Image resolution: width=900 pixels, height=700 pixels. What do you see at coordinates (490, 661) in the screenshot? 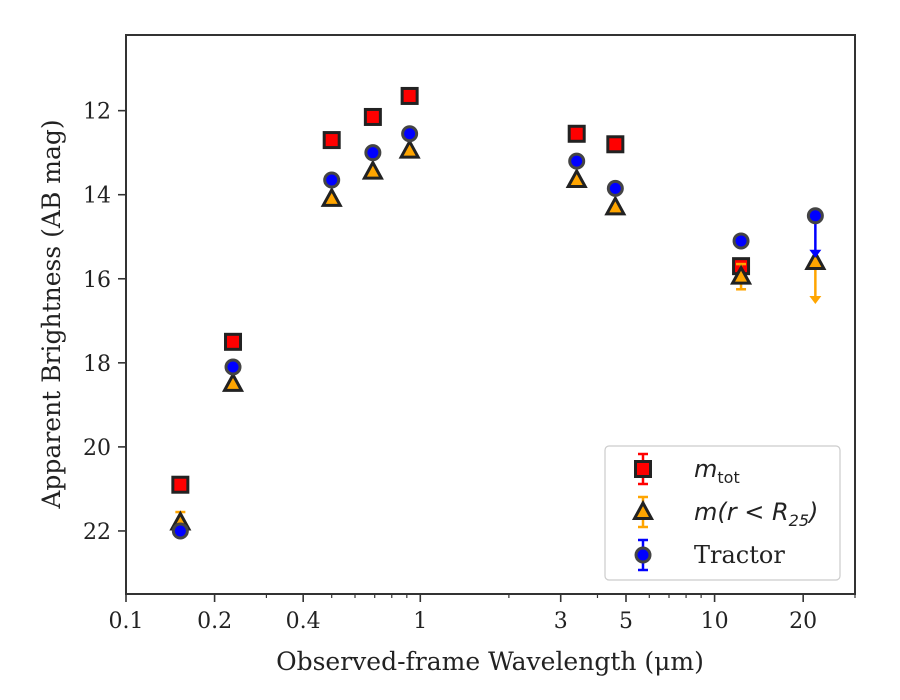
I see `x-axis-title: Observed-frame Wavelength (μm)` at bounding box center [490, 661].